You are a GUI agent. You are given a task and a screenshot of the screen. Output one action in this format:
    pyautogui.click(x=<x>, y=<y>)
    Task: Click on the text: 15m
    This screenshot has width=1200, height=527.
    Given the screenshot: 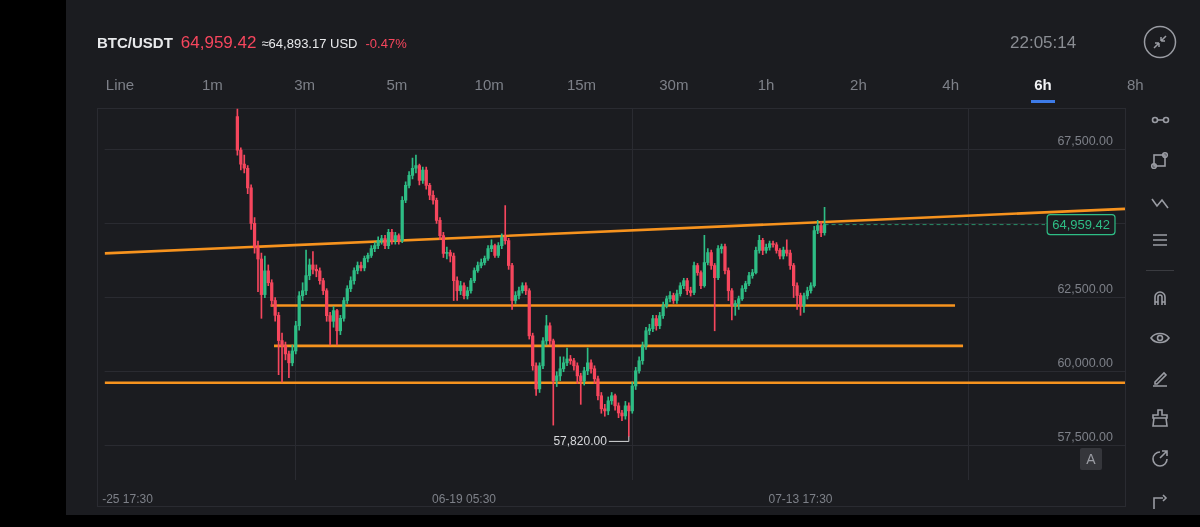 What is the action you would take?
    pyautogui.click(x=581, y=84)
    